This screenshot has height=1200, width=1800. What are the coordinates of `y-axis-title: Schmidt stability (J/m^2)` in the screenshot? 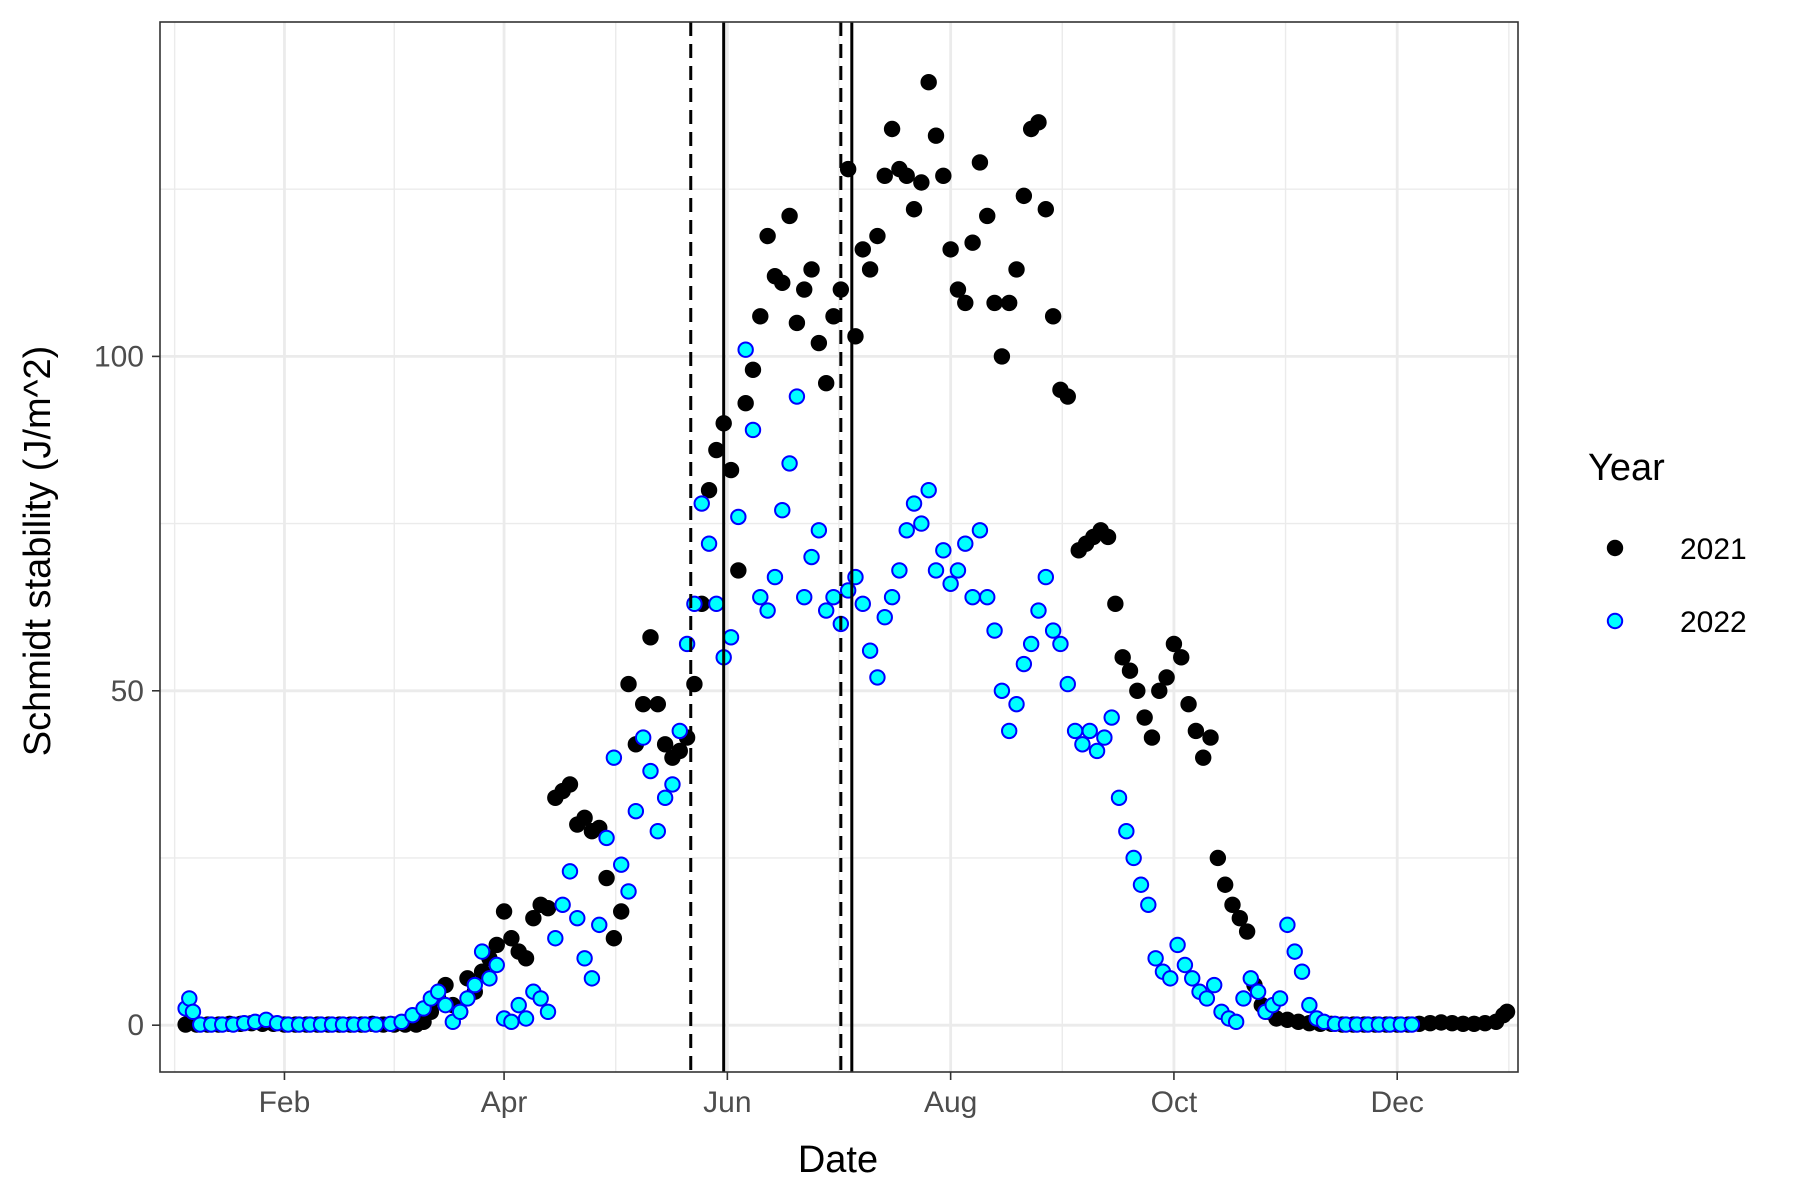 It's located at (38, 551).